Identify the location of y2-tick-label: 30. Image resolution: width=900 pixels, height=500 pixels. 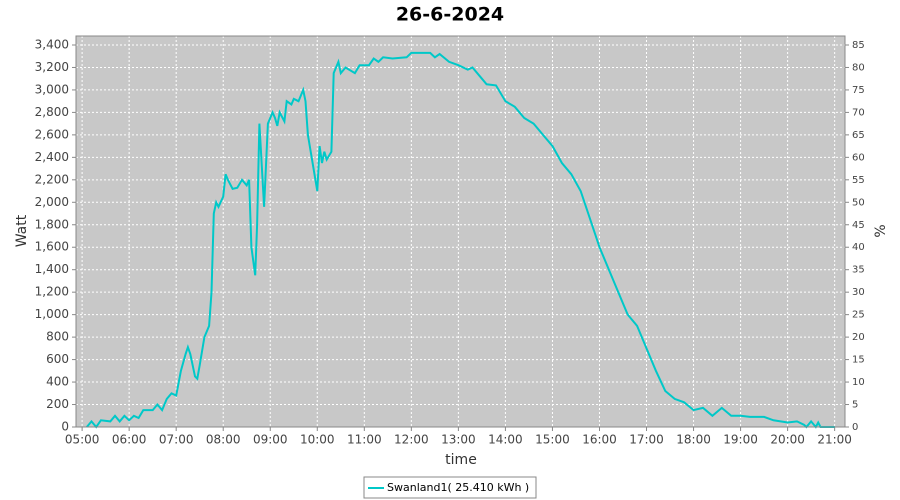
(858, 292).